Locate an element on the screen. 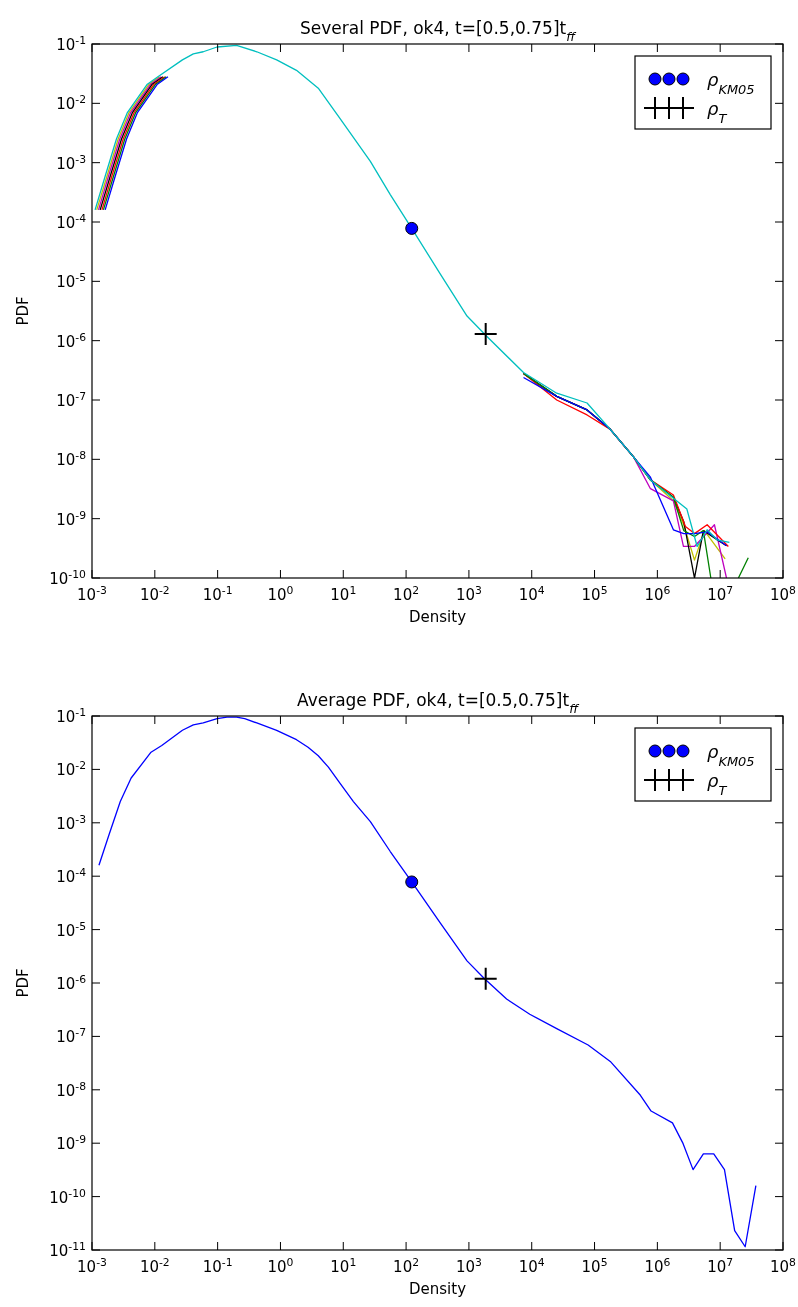  chart-title: Average PDF, ok4, t=[0.5,0.75]t$_{ff}$ is located at coordinates (438, 703).